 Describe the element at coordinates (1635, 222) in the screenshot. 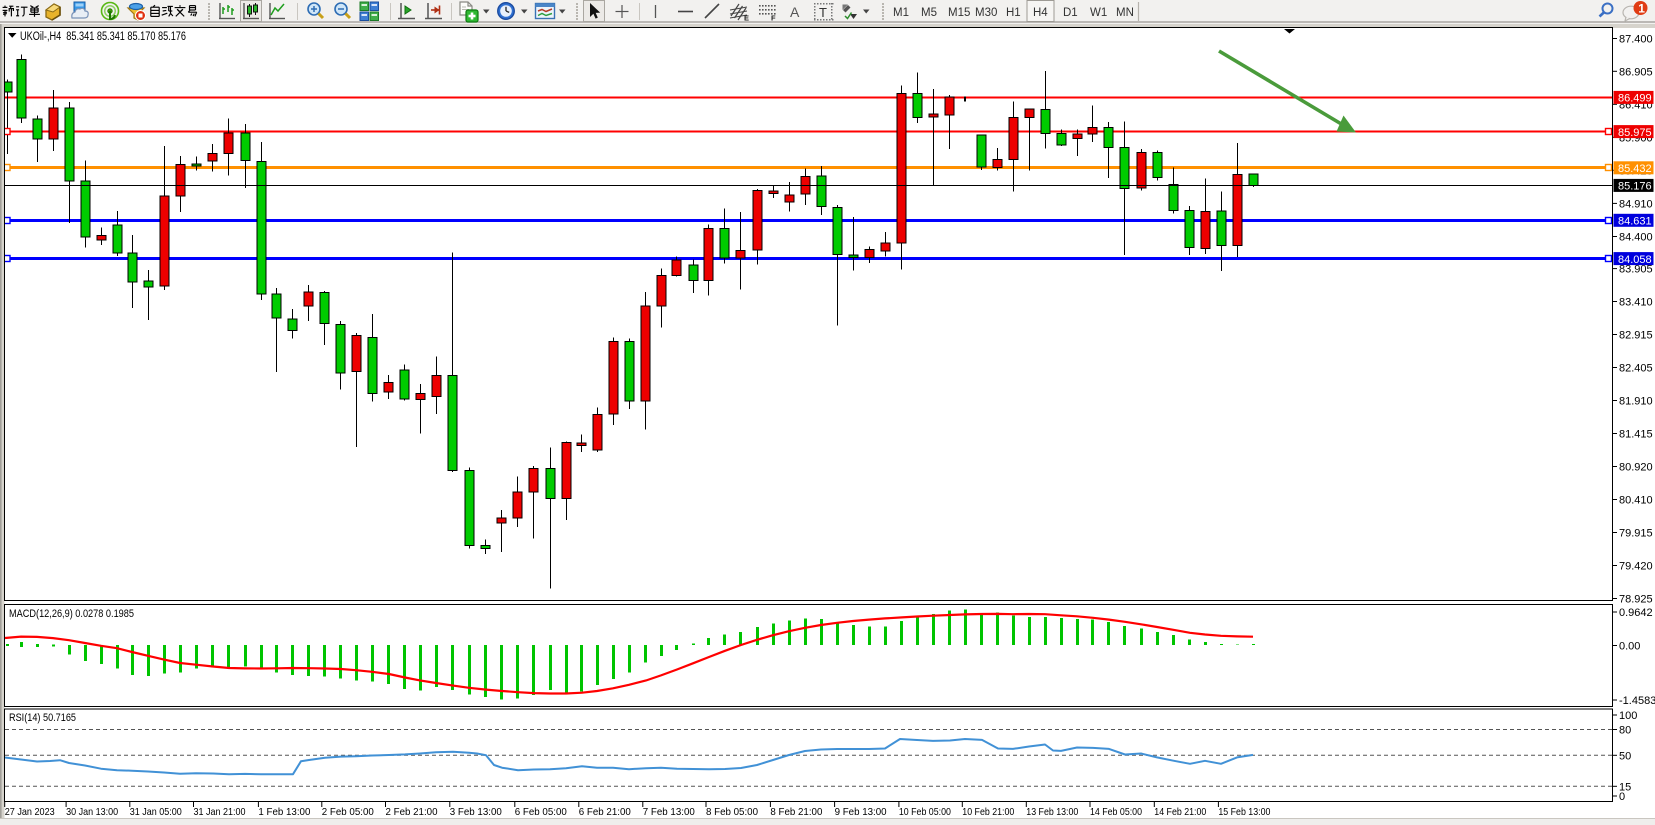

I see `svg-text: 84.631` at that location.